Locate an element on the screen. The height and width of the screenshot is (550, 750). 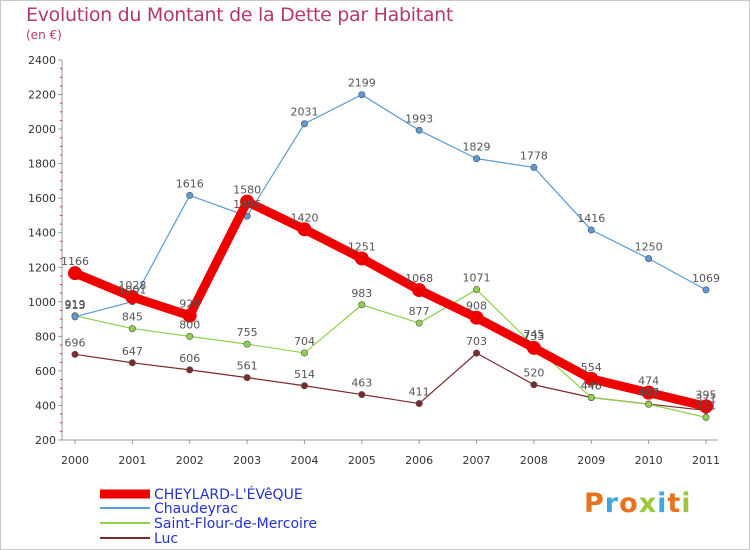
data-label: 800 is located at coordinates (189, 324).